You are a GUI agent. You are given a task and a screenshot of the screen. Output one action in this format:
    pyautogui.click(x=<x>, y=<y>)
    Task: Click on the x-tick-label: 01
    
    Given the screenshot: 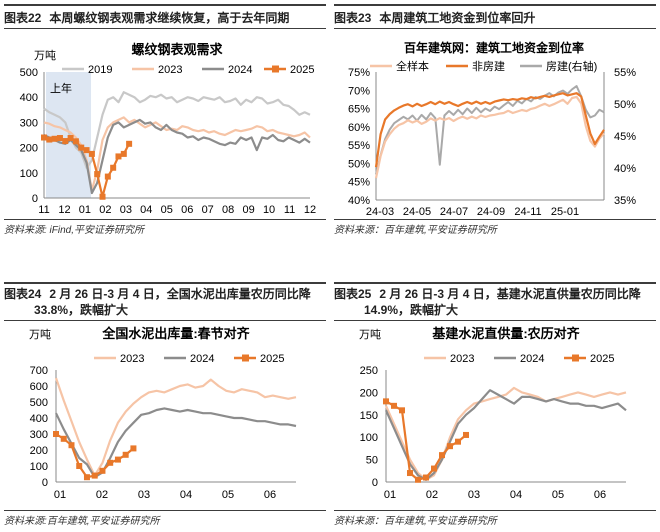 What is the action you would take?
    pyautogui.click(x=60, y=495)
    